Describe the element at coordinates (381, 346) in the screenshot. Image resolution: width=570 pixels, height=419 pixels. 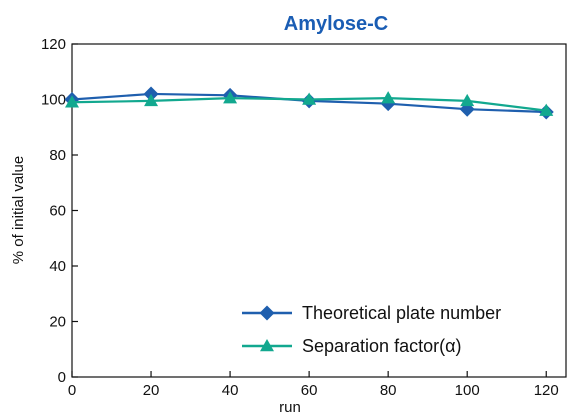
I see `legend-label: Separation factor(α)` at that location.